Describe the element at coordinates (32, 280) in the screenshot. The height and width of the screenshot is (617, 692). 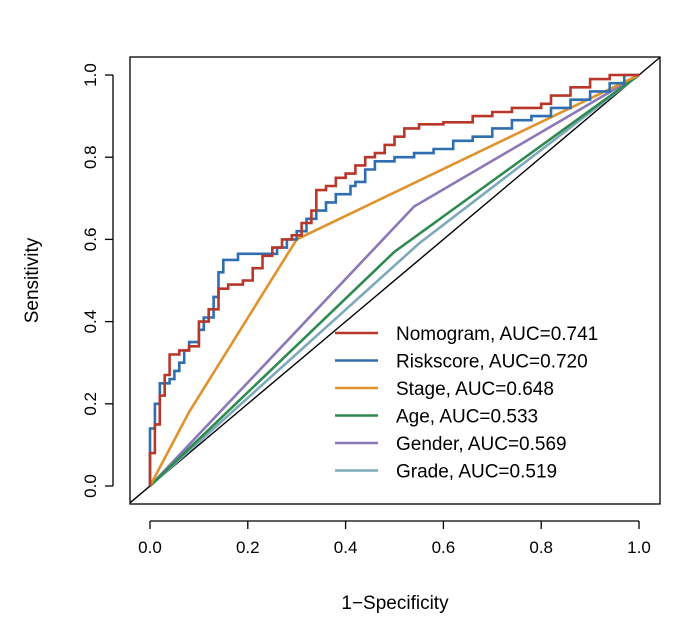
I see `y-axis-title: Sensitivity` at that location.